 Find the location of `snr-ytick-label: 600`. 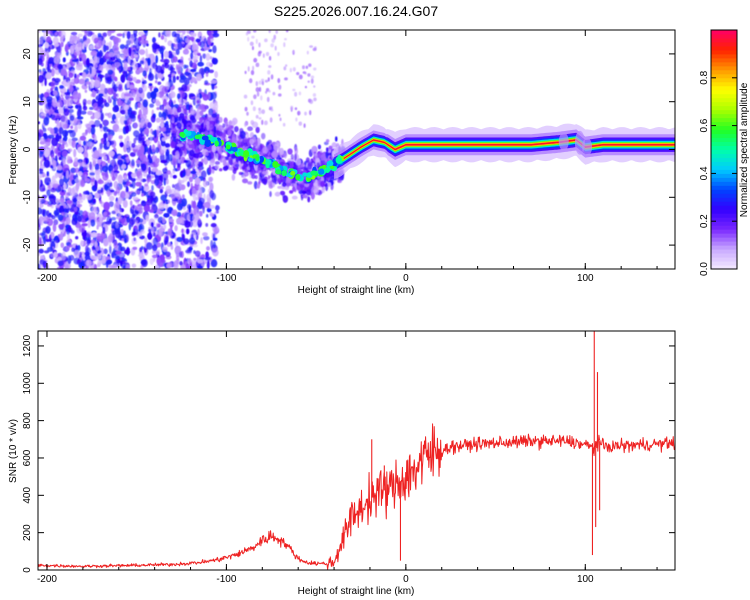

snr-ytick-label: 600 is located at coordinates (27, 457).